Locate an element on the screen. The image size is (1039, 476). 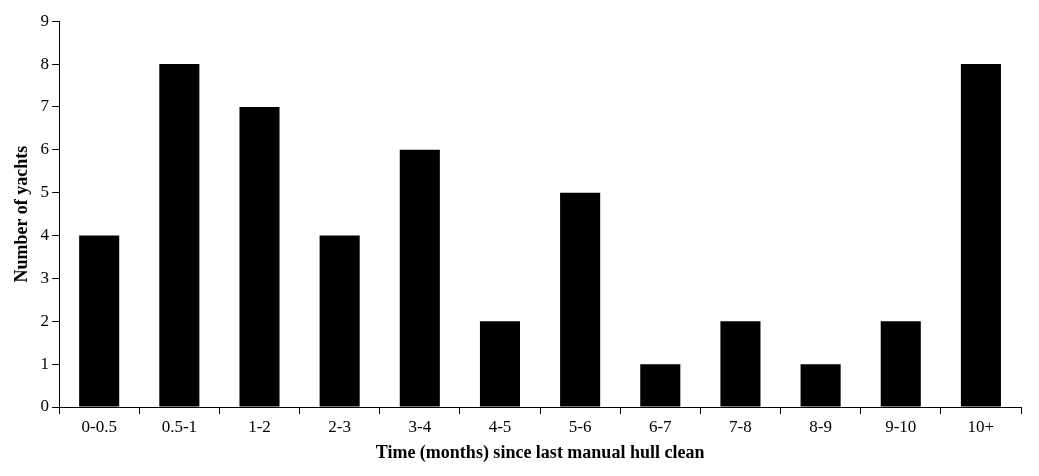
x-tick-label: 9-10 is located at coordinates (901, 426).